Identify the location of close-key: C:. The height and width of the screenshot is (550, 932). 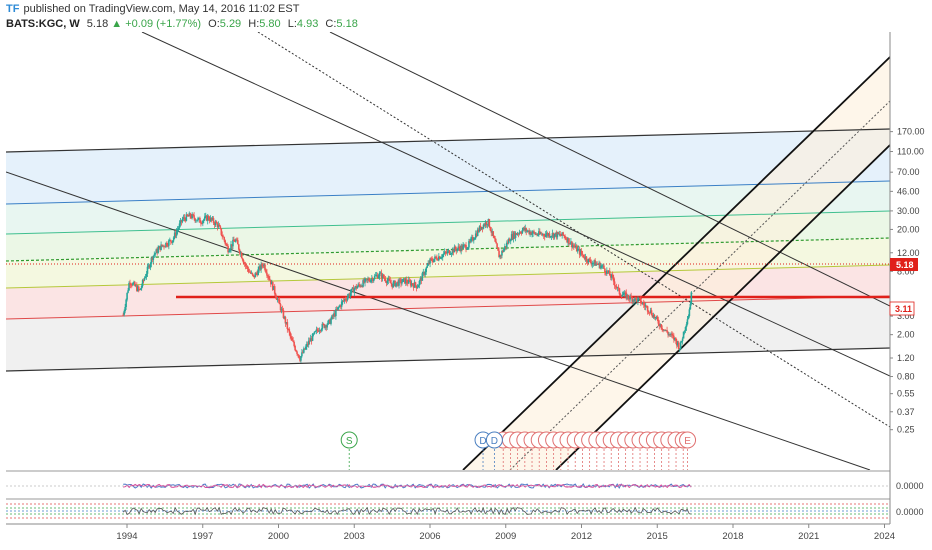
(331, 24).